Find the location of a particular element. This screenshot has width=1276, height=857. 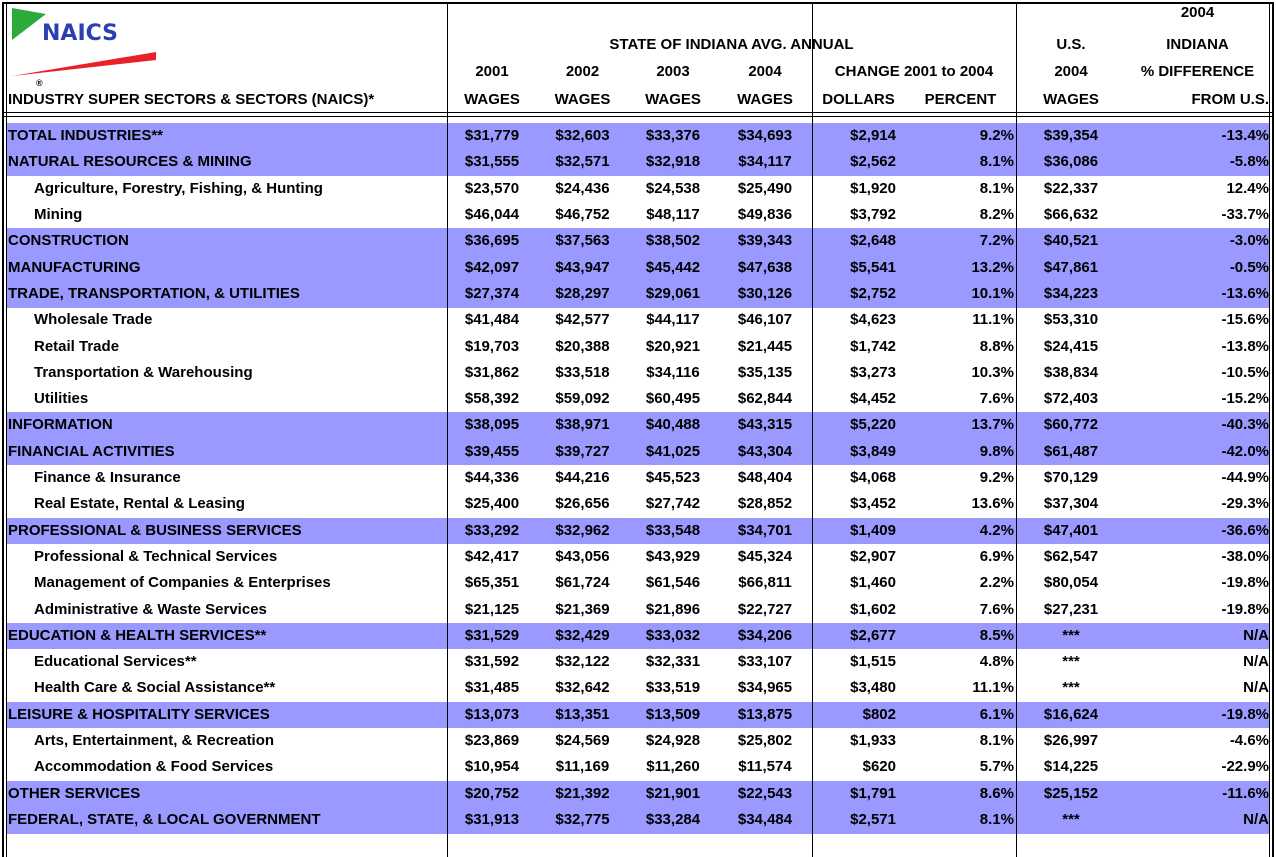

cell: $33,284 is located at coordinates (673, 819).